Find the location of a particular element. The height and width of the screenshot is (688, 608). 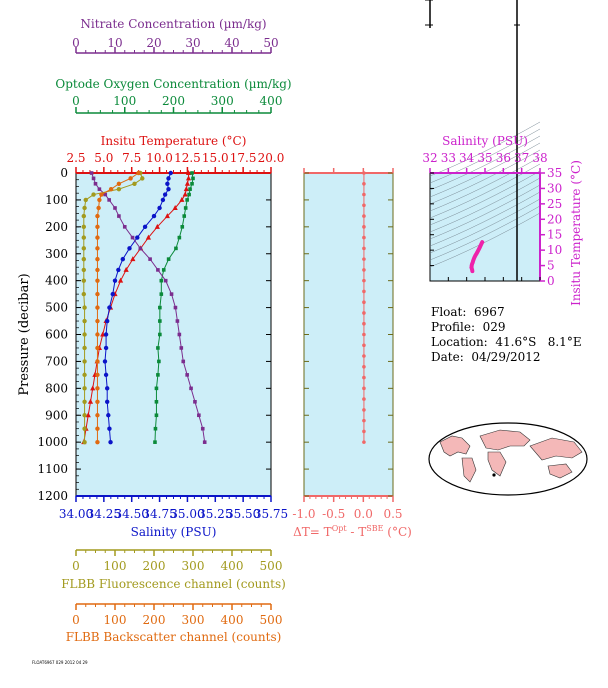

backscatter-tick-label: 200 is located at coordinates (154, 620).